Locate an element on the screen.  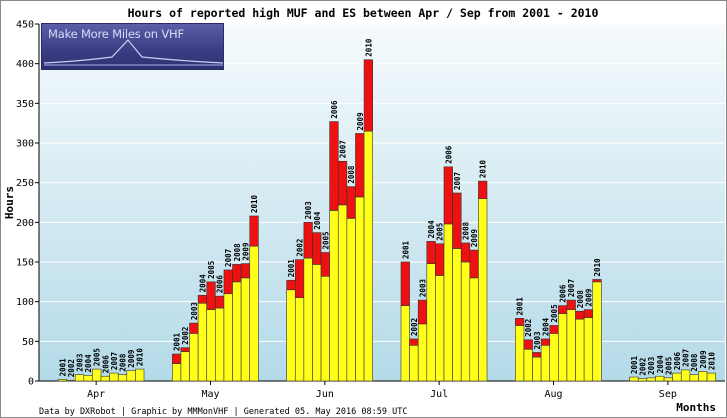
y-tick-label: 300 is located at coordinates (25, 144).